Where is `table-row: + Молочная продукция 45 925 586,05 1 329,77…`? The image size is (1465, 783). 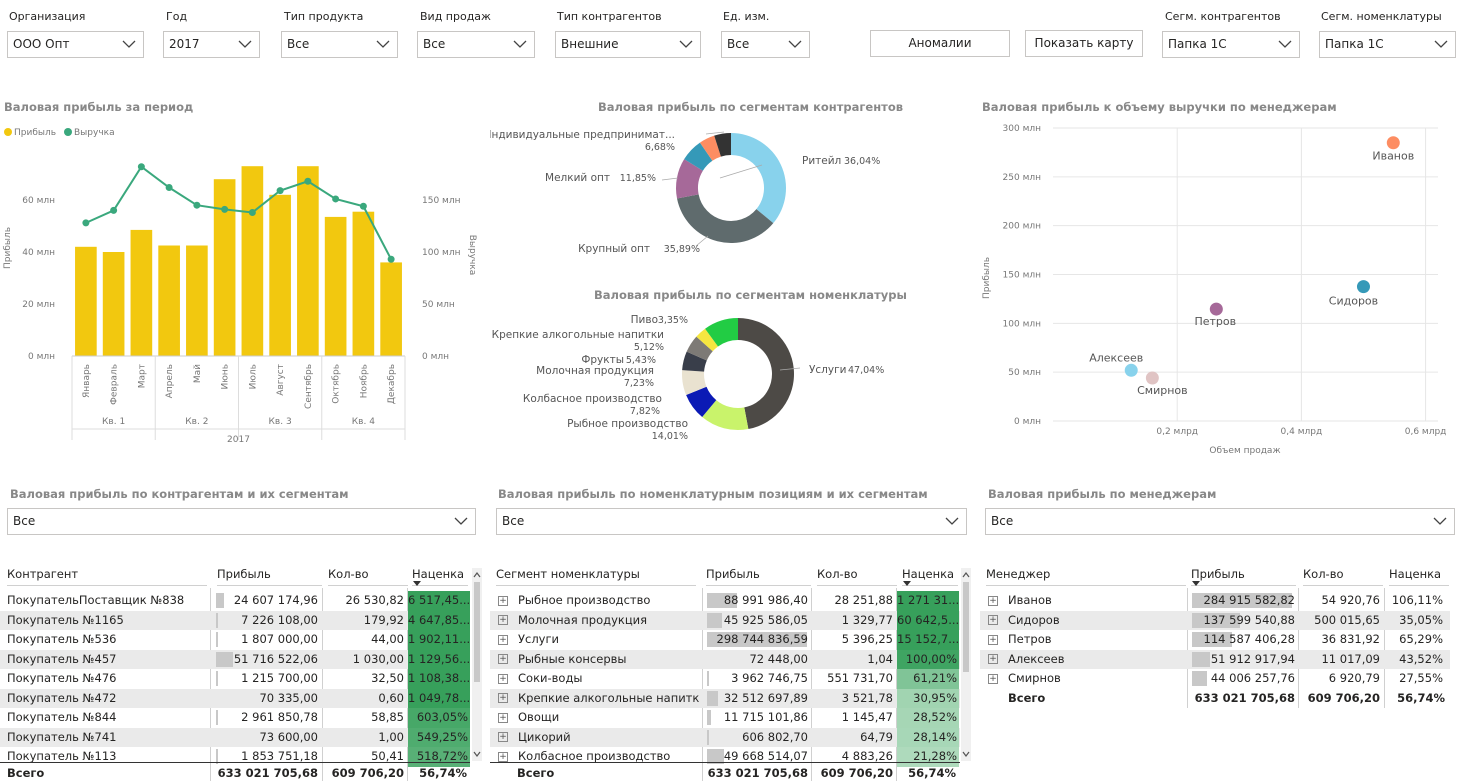
table-row: + Молочная продукция 45 925 586,05 1 329,77… is located at coordinates (725, 620).